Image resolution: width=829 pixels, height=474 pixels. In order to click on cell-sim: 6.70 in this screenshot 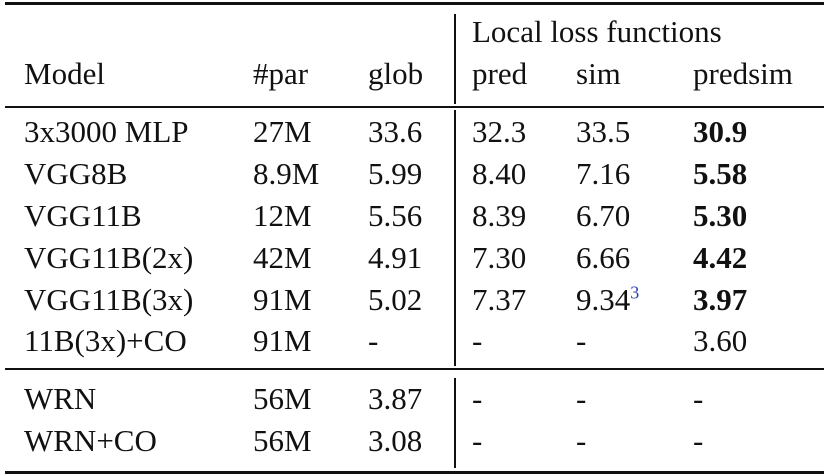, I will do `click(603, 215)`.